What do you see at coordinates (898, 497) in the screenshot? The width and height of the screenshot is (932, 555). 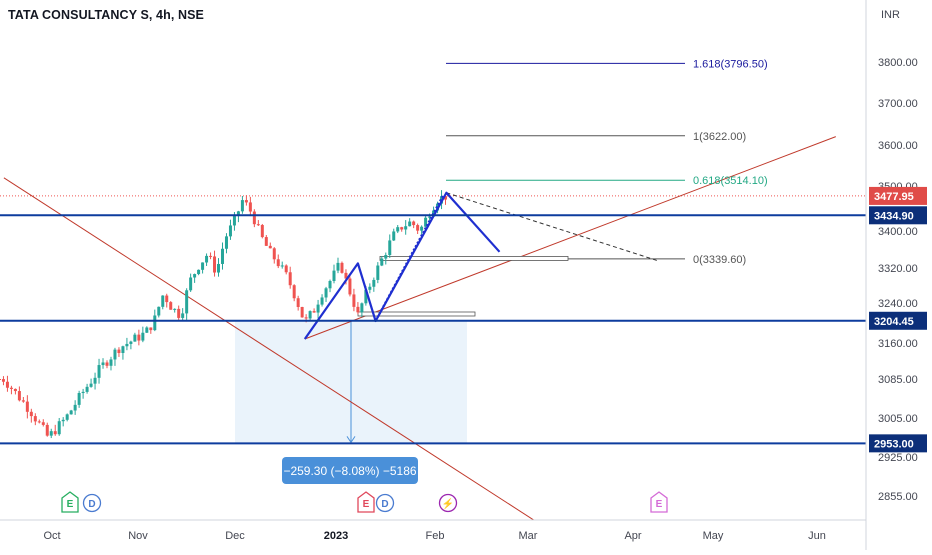 I see `y-tick-label: 2855.00` at bounding box center [898, 497].